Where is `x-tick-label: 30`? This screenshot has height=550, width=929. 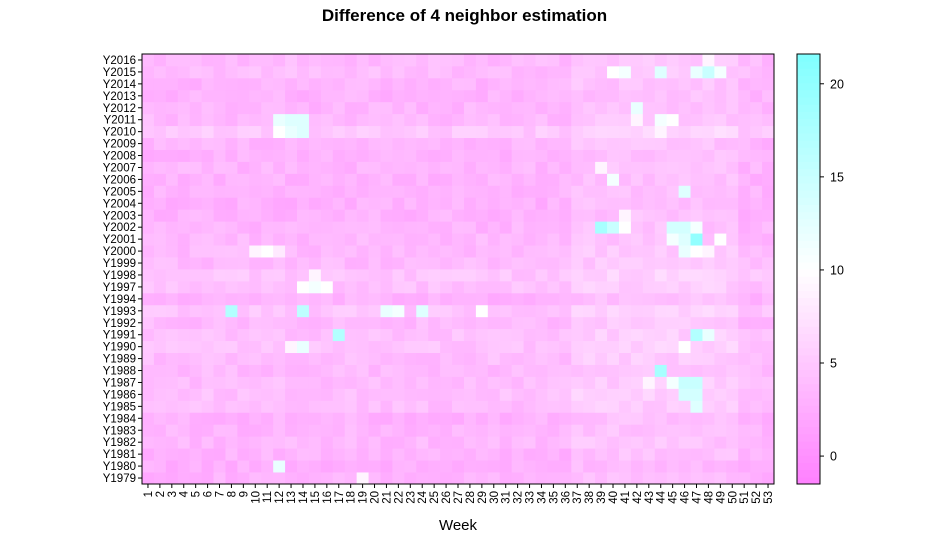 x-tick-label: 30 is located at coordinates (495, 497).